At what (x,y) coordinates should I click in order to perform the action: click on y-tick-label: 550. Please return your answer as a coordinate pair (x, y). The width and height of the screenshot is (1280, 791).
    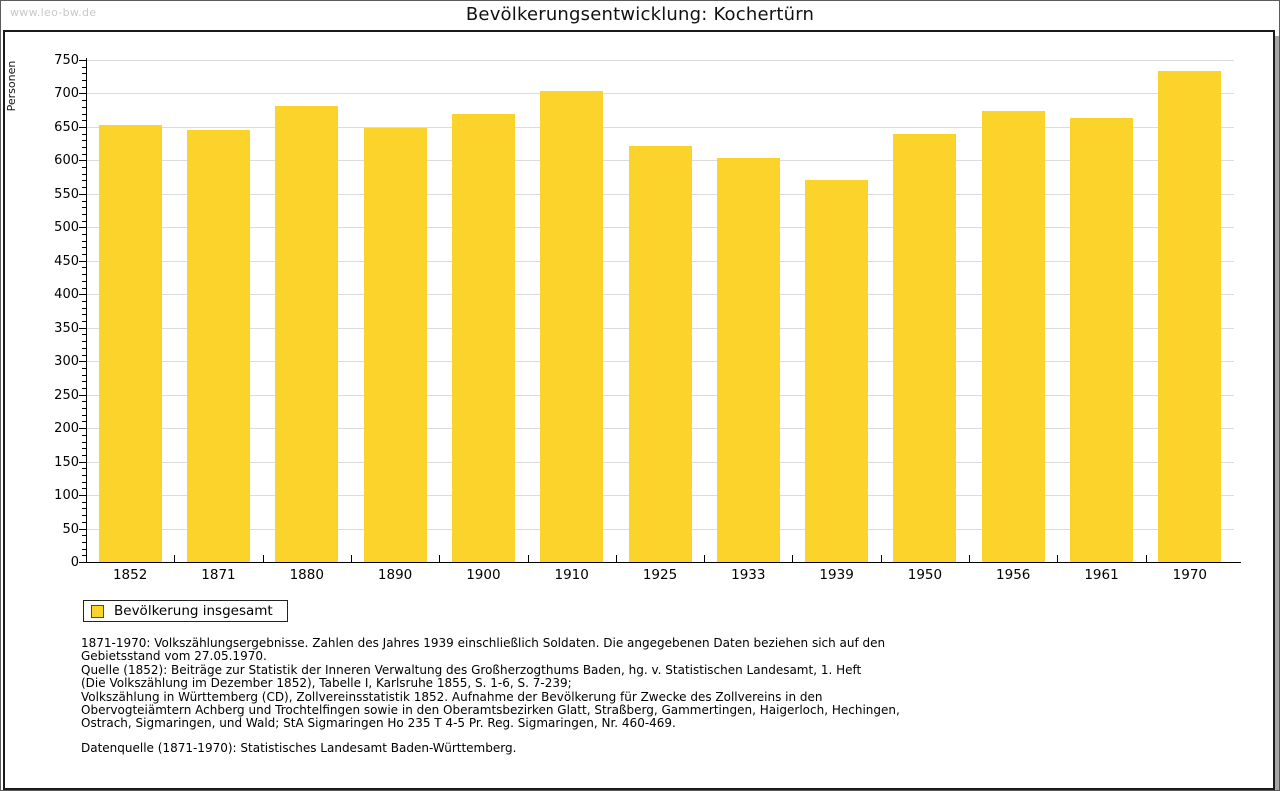
    Looking at the image, I should click on (66, 194).